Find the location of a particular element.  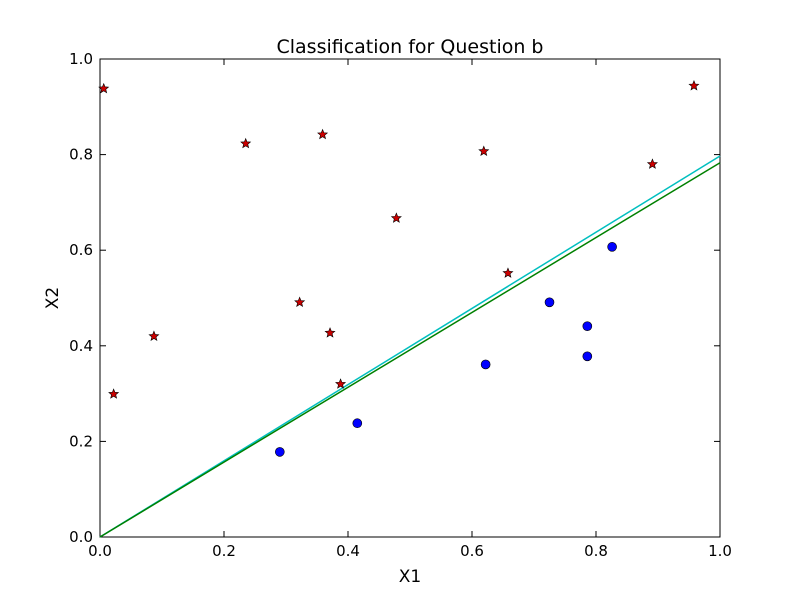

x-tick-label: 0.8 is located at coordinates (596, 551).